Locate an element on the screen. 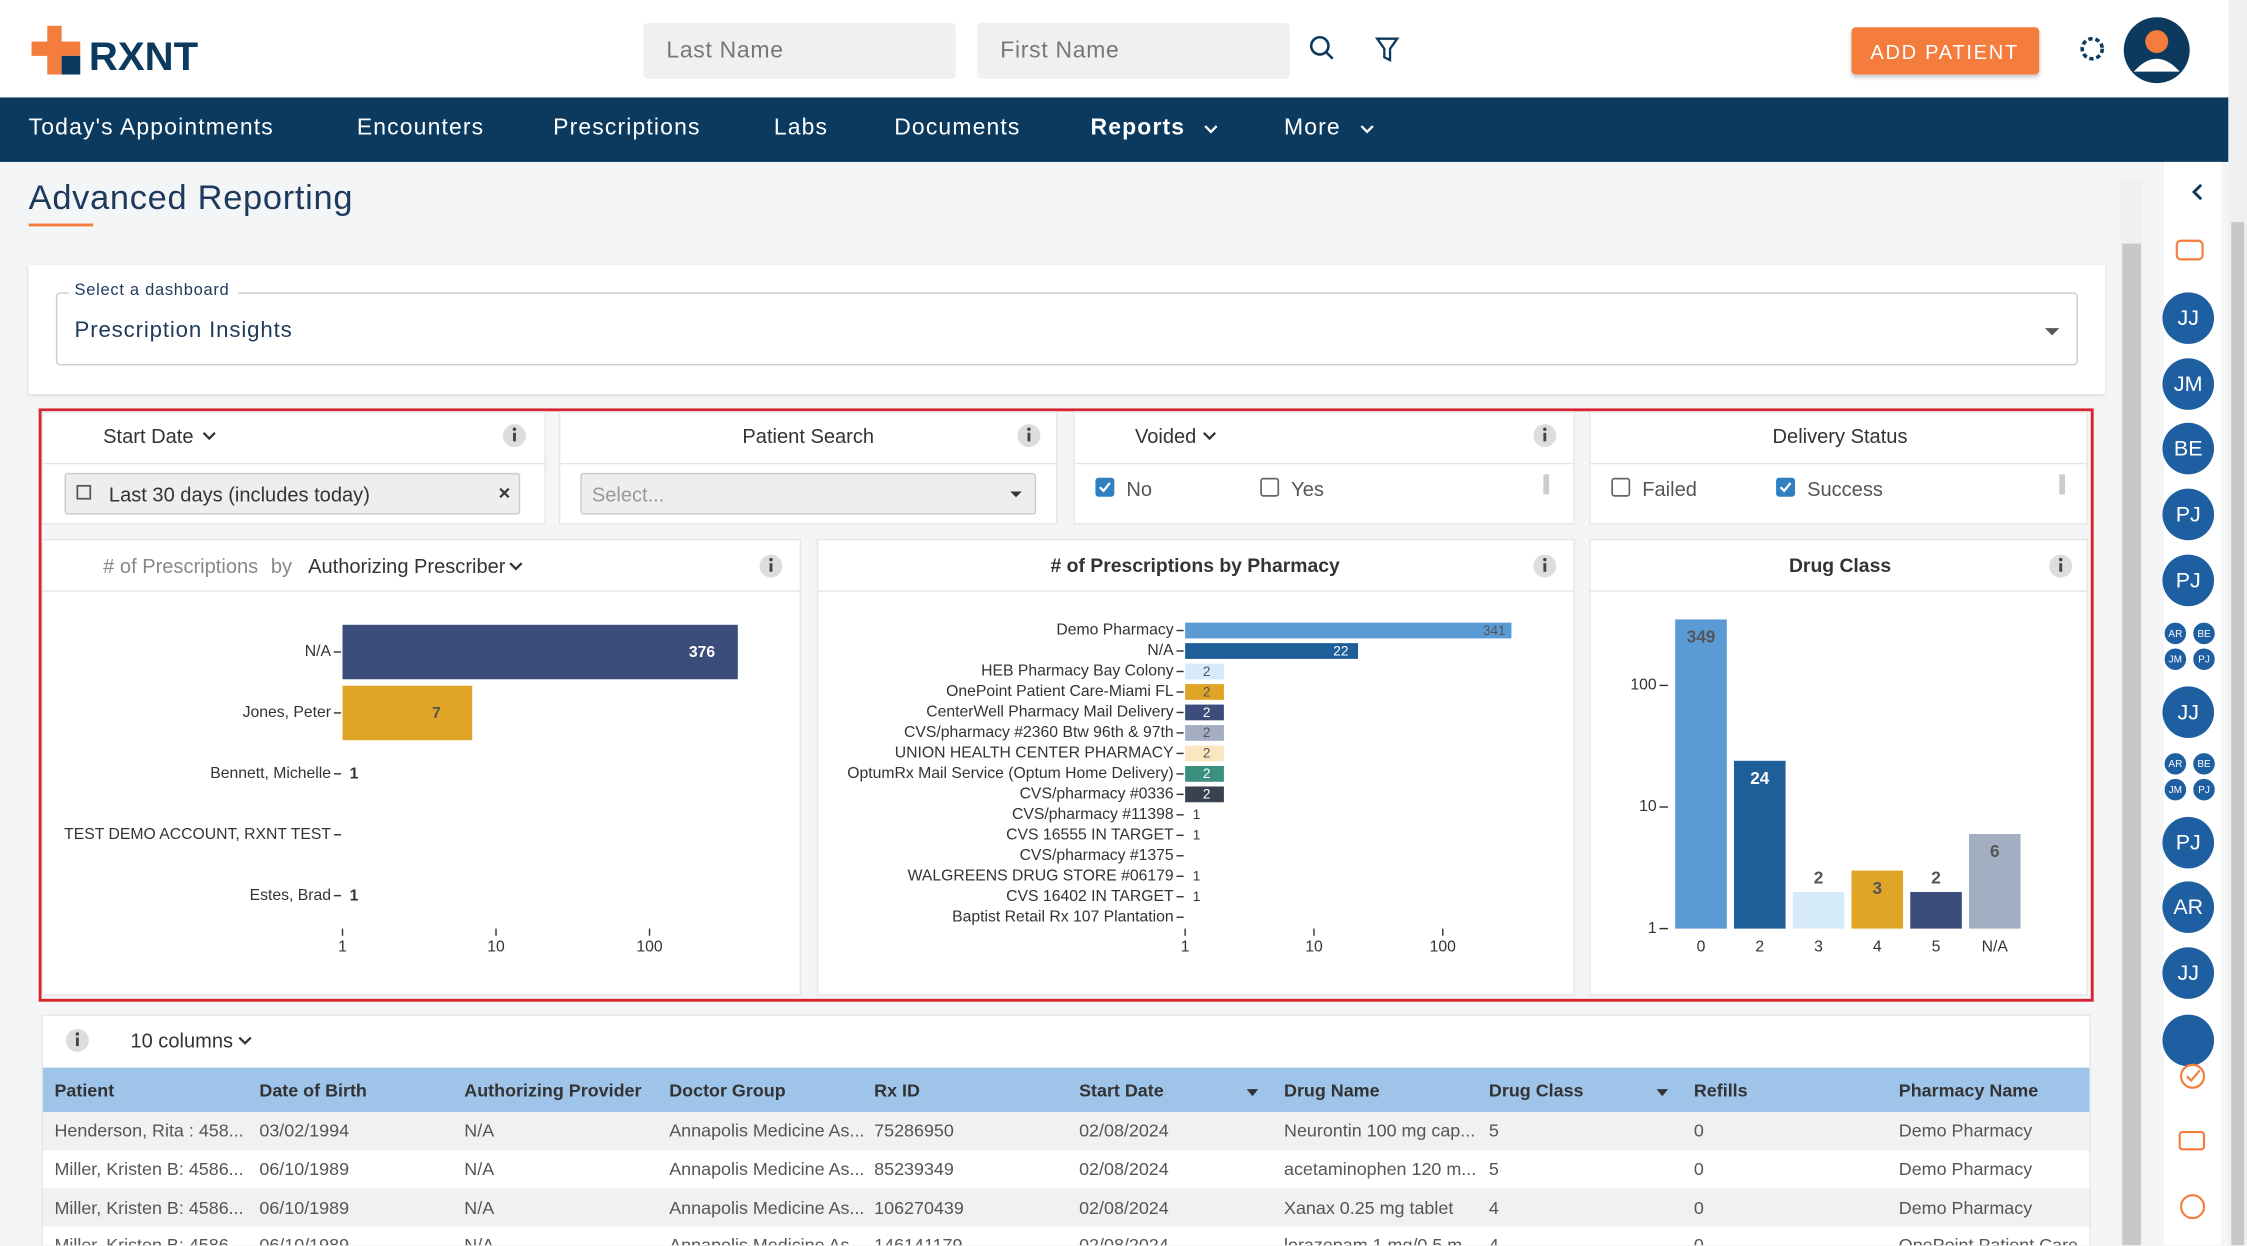 This screenshot has width=2247, height=1246. scrollbar-thumb is located at coordinates (2238, 734).